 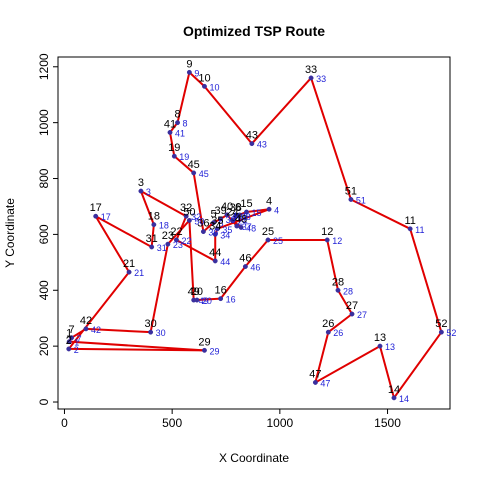 What do you see at coordinates (186, 208) in the screenshot?
I see `city-label: 32` at bounding box center [186, 208].